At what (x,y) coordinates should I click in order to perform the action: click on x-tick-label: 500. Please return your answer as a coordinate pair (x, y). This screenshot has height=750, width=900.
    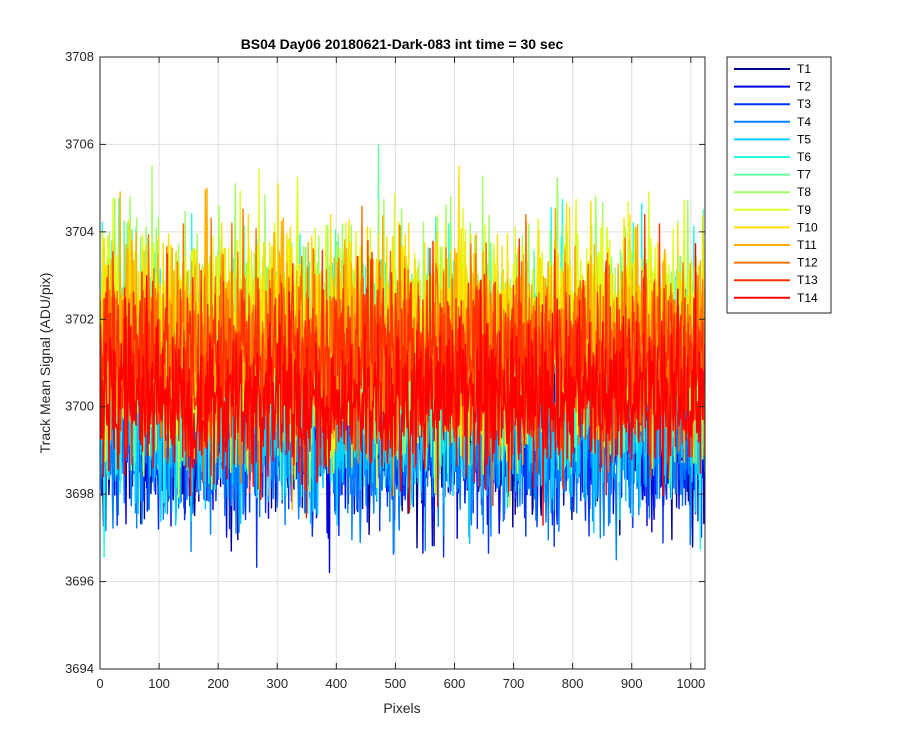
    Looking at the image, I should click on (396, 683).